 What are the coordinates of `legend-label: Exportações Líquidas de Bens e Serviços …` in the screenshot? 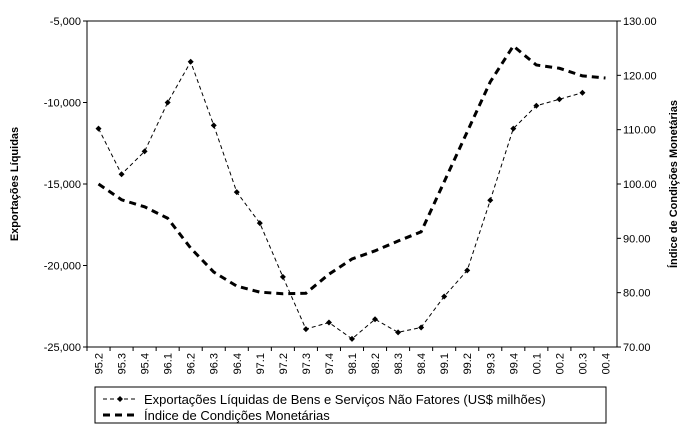 It's located at (345, 399).